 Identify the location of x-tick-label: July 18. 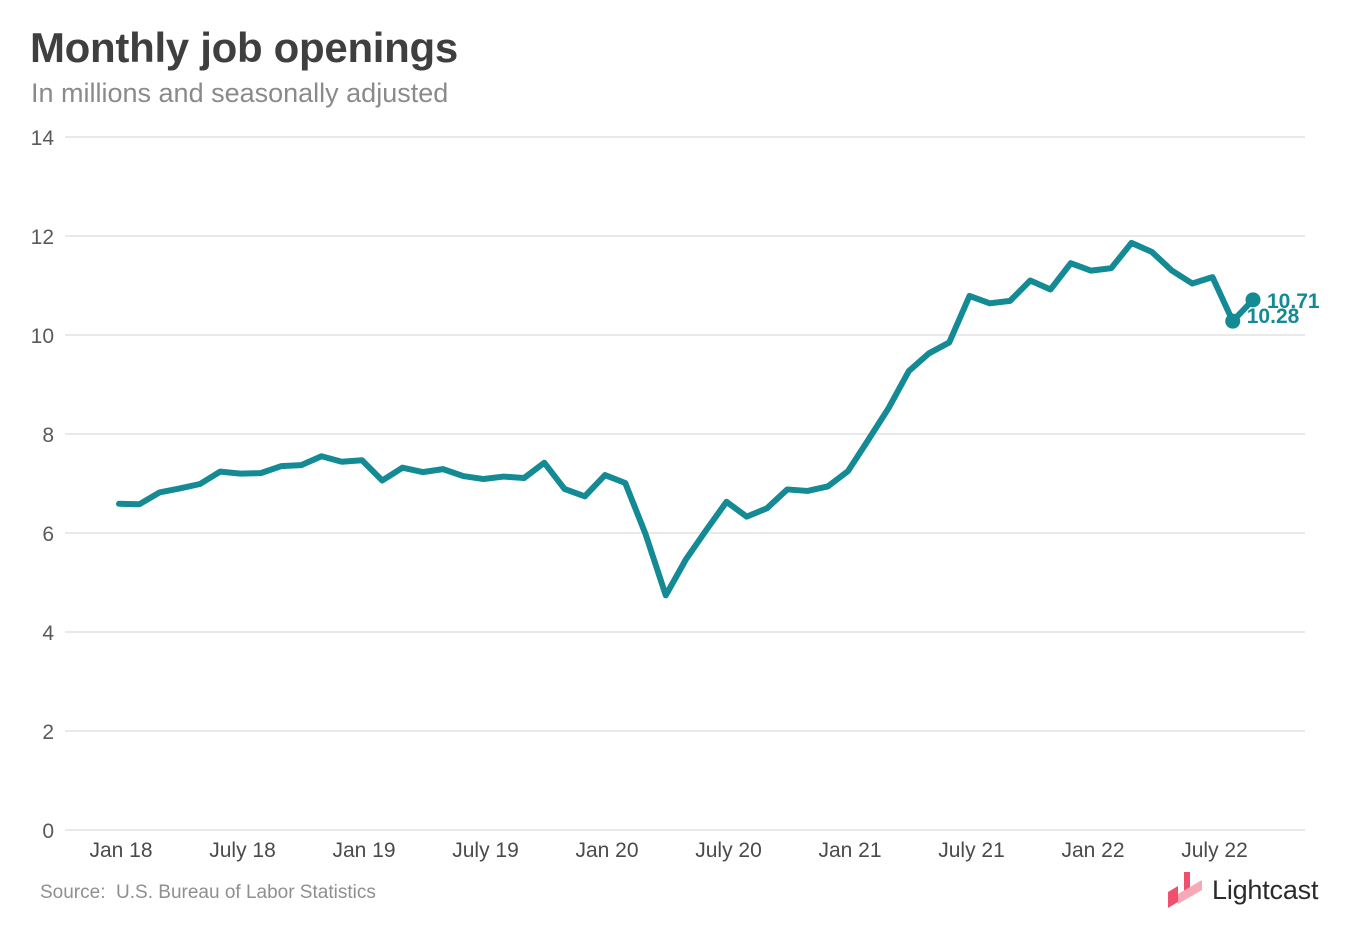
(242, 850).